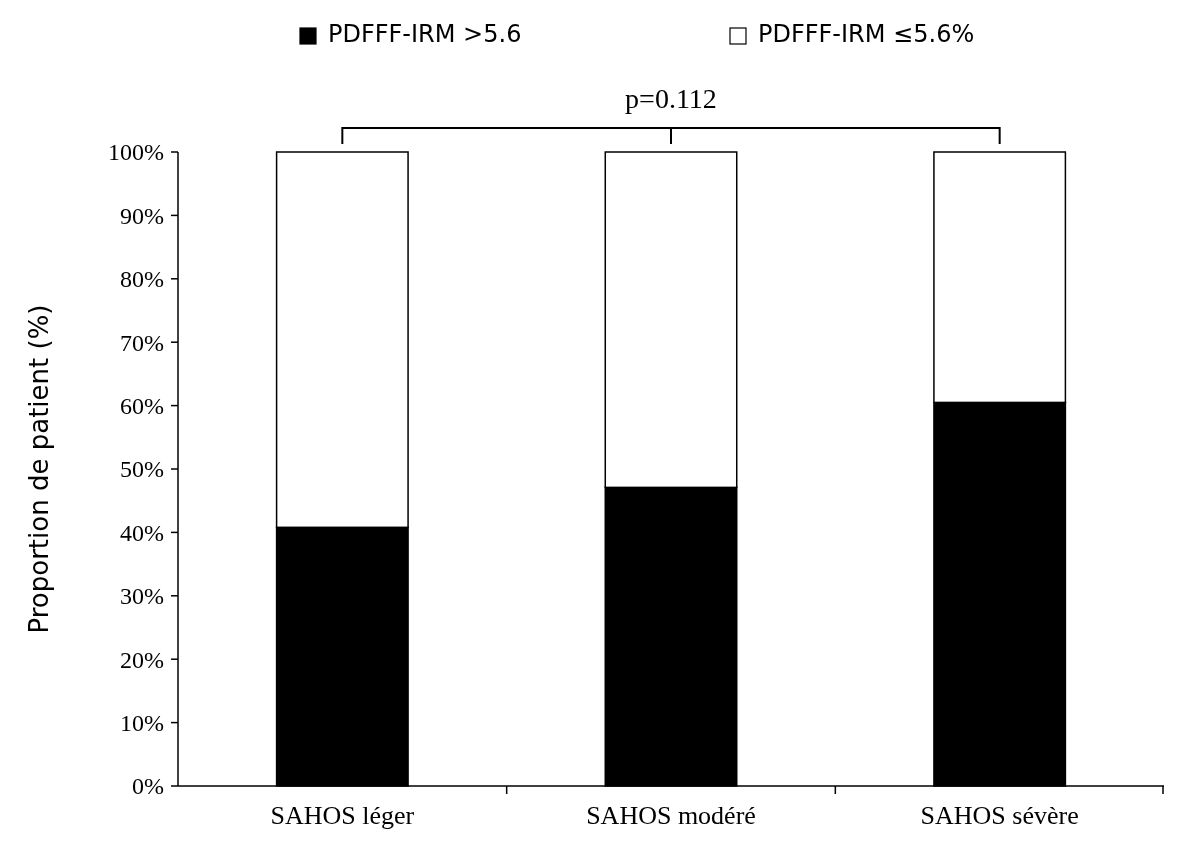 Image resolution: width=1177 pixels, height=844 pixels. Describe the element at coordinates (142, 279) in the screenshot. I see `y-tick-label: 80%` at that location.